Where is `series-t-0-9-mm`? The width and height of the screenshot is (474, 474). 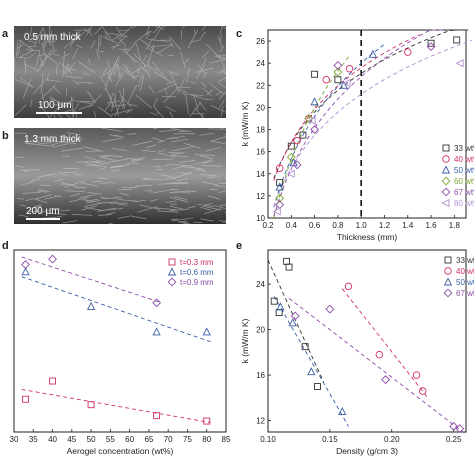
series-t-0-9-mm is located at coordinates (91, 281).